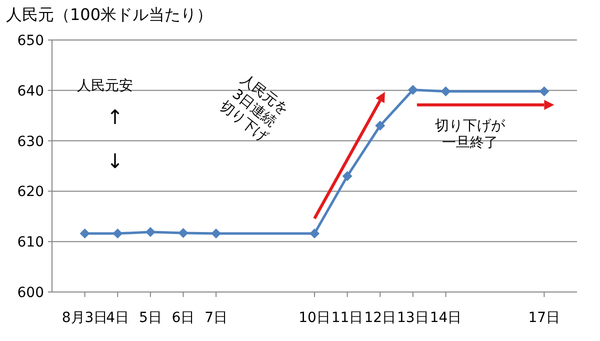 Image resolution: width=600 pixels, height=341 pixels. What do you see at coordinates (380, 318) in the screenshot?
I see `x-tick-label: 12日` at bounding box center [380, 318].